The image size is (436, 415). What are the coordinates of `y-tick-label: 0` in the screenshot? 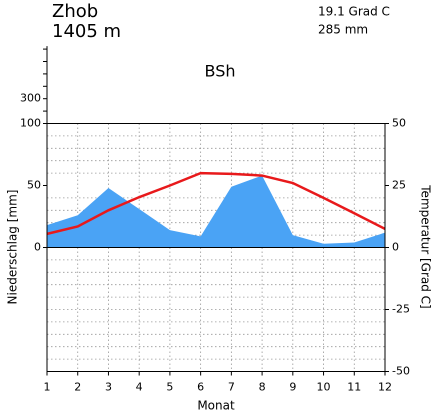 It's located at (37, 247).